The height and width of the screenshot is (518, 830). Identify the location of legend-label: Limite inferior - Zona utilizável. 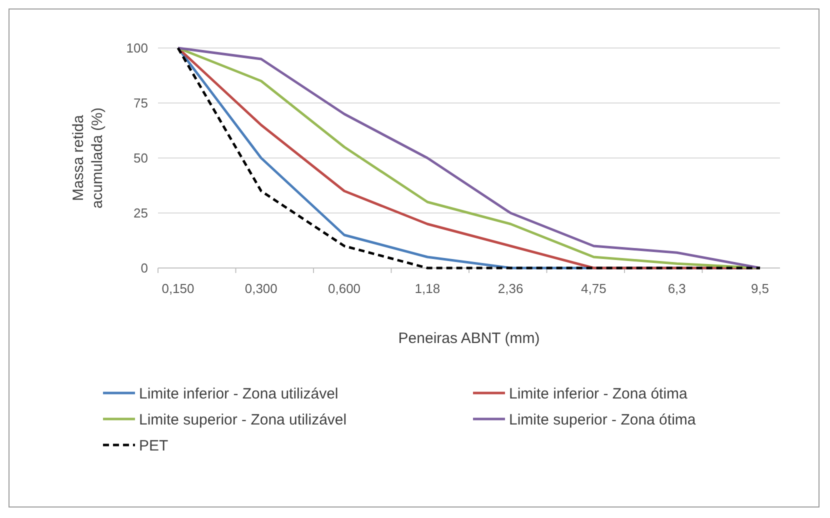
(238, 393).